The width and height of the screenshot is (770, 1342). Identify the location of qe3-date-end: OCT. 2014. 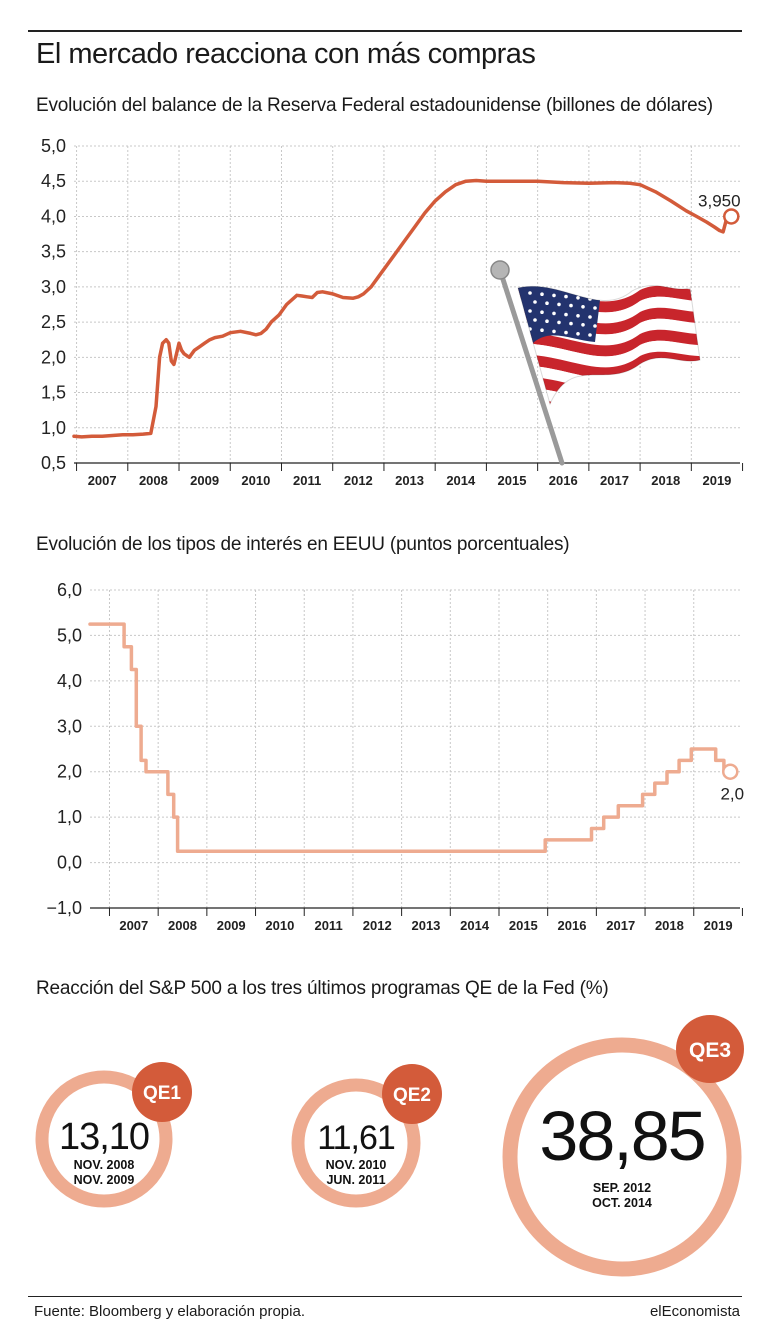
(622, 1203).